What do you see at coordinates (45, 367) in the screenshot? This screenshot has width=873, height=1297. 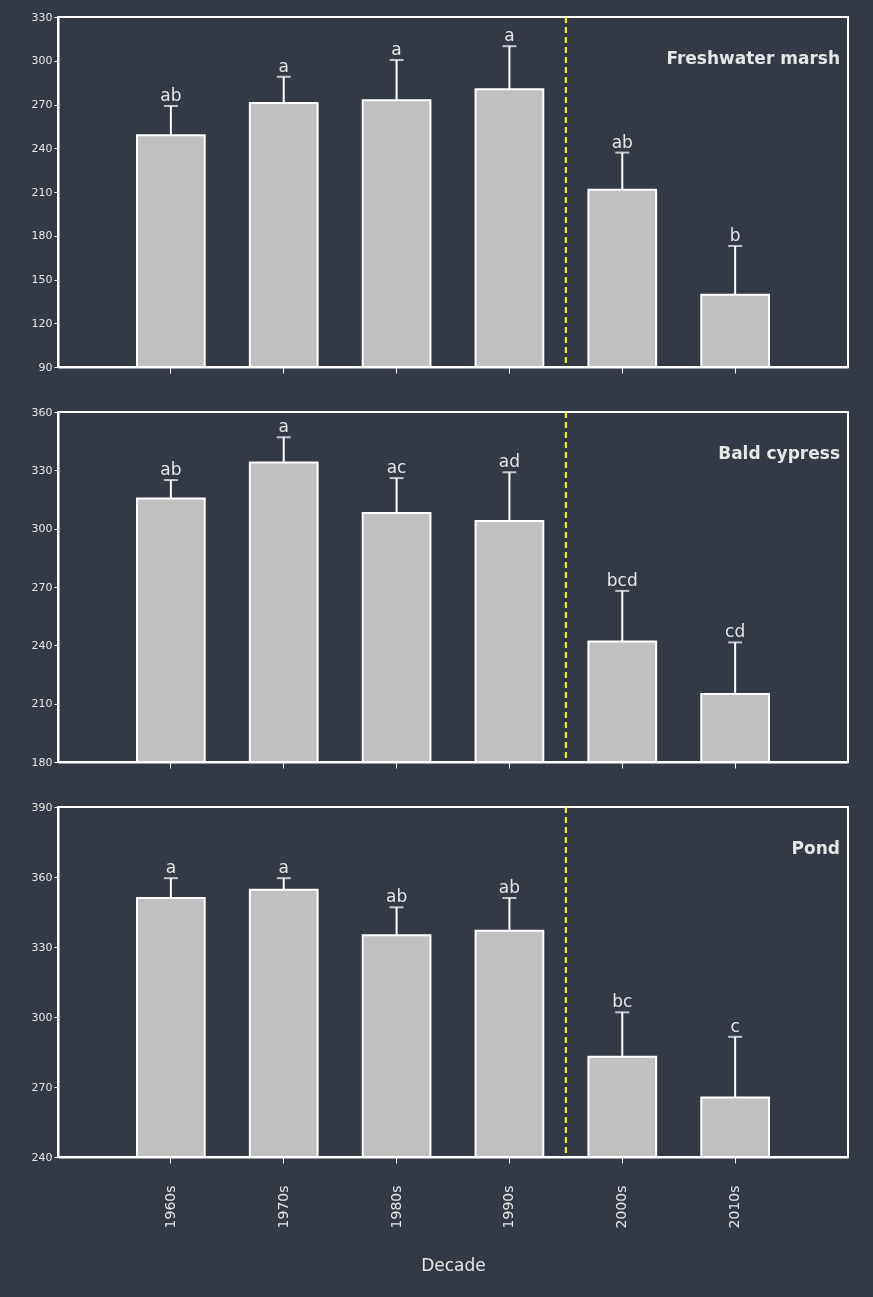 I see `y-tick-label: 90` at bounding box center [45, 367].